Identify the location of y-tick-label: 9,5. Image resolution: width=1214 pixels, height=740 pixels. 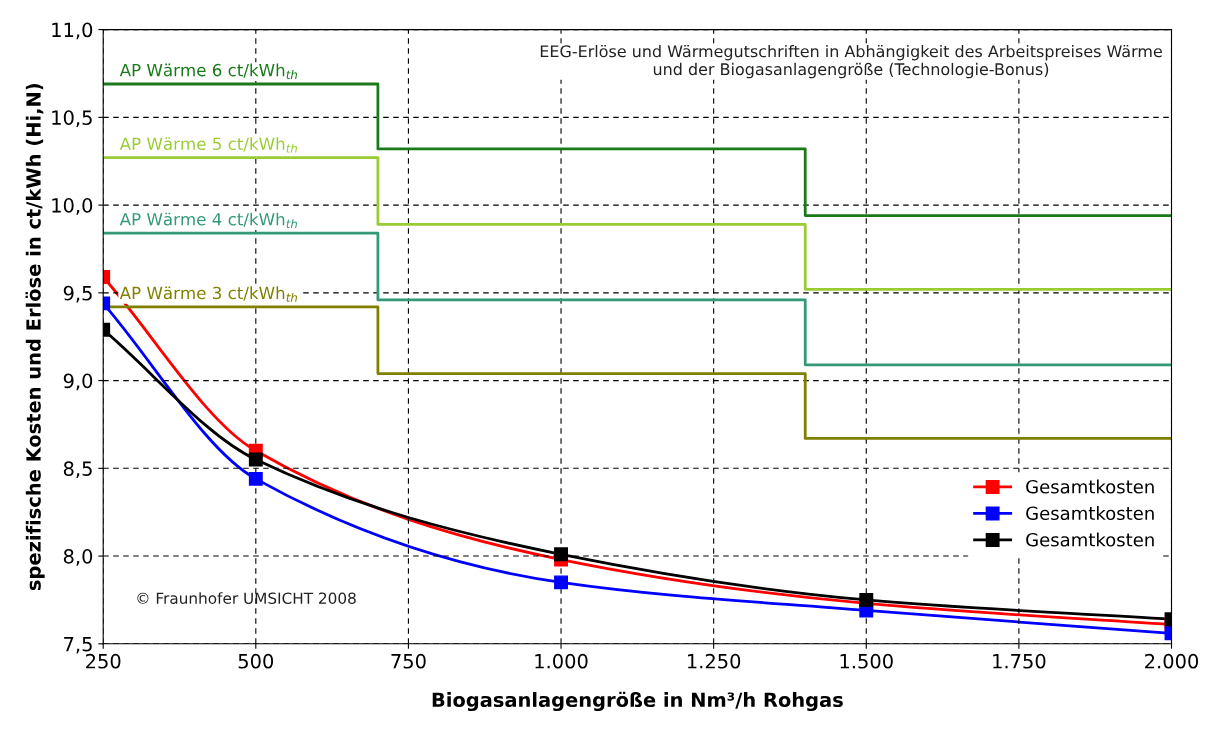
(77, 294).